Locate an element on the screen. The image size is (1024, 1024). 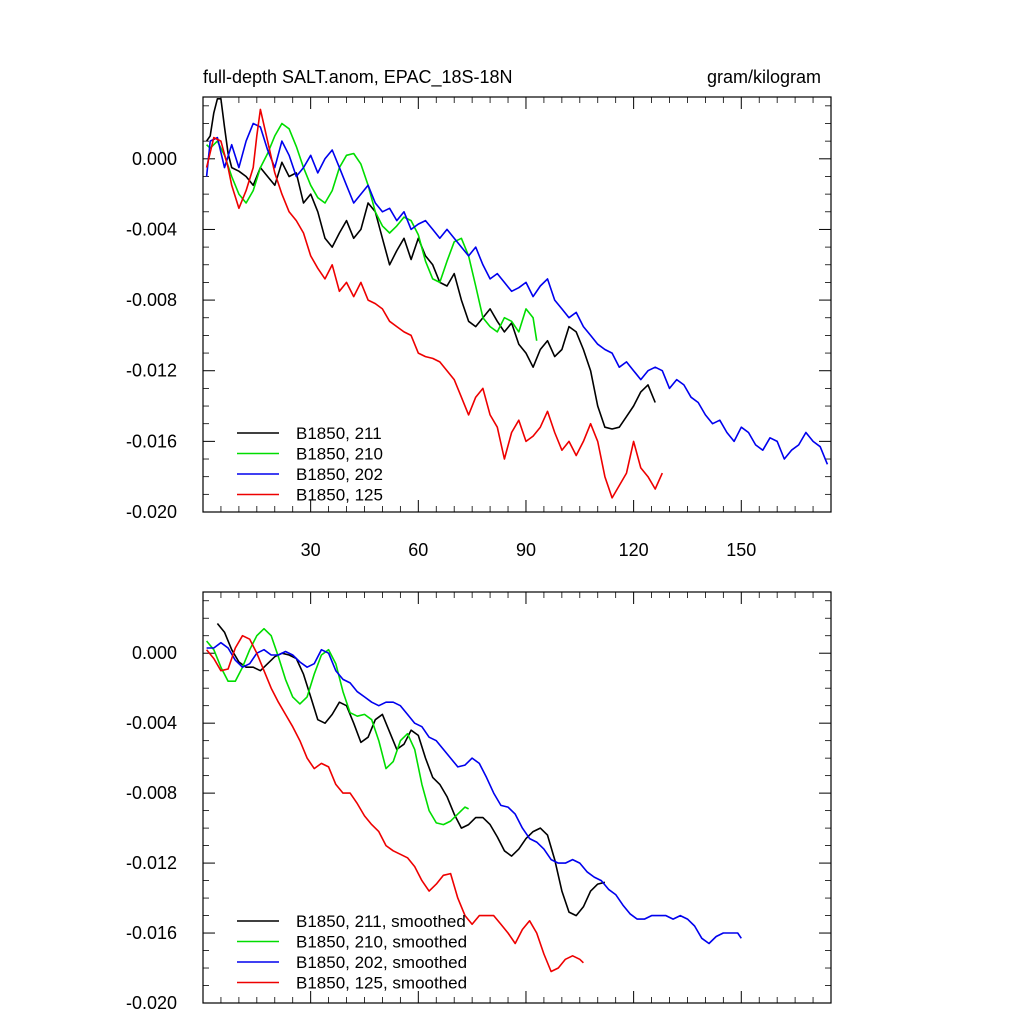
x-tick-label: 90 is located at coordinates (526, 550).